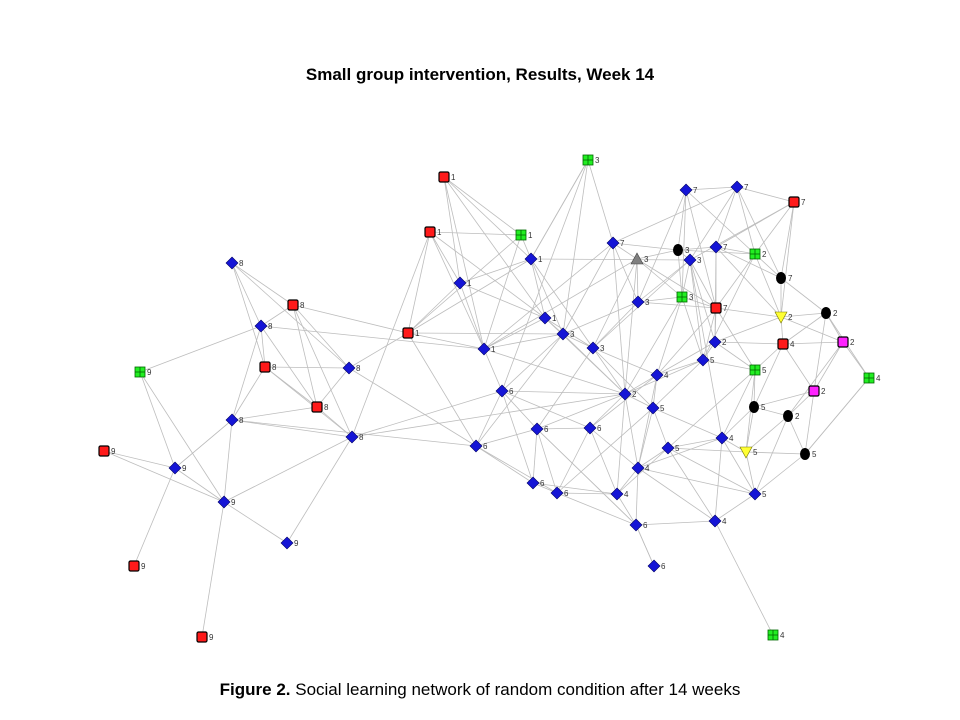 The width and height of the screenshot is (960, 720). I want to click on node-label: 8, so click(274, 367).